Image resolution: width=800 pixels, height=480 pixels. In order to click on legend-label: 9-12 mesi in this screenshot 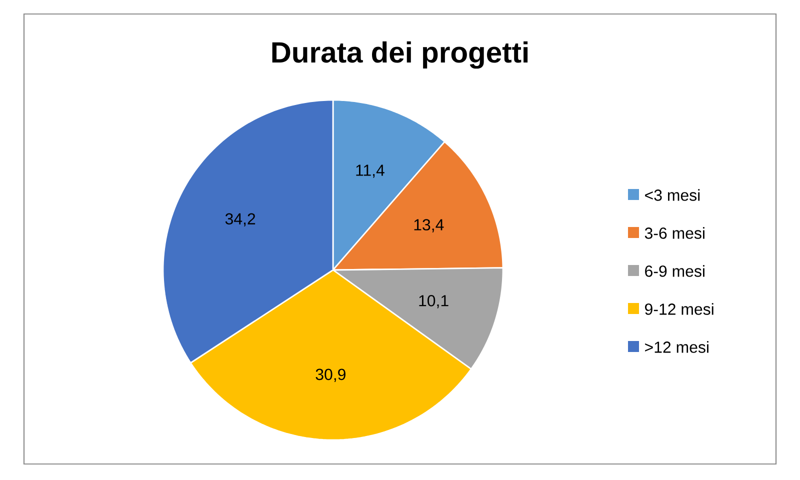, I will do `click(679, 309)`.